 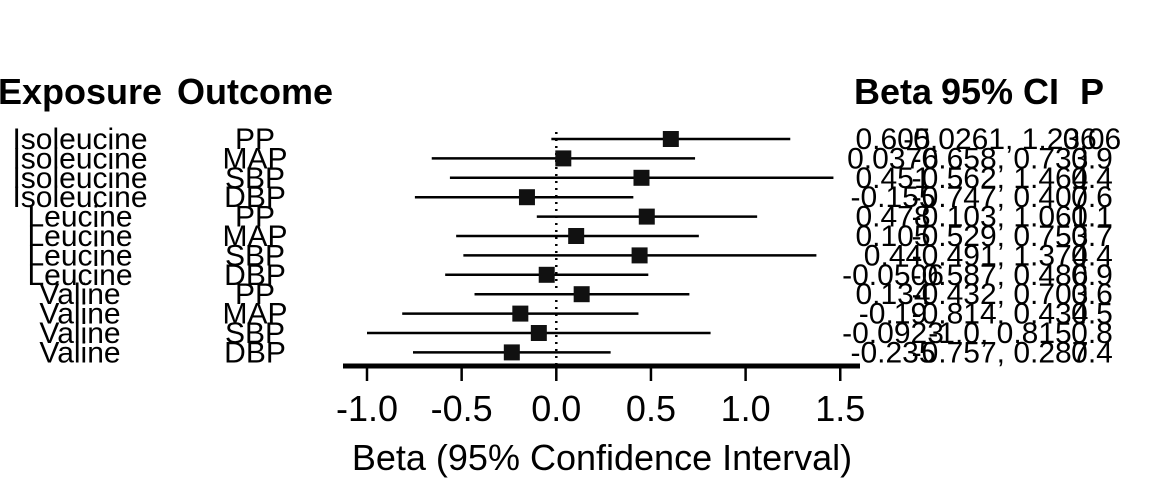 I want to click on ci-value: -0.0261, 1.236, so click(x=1000, y=139).